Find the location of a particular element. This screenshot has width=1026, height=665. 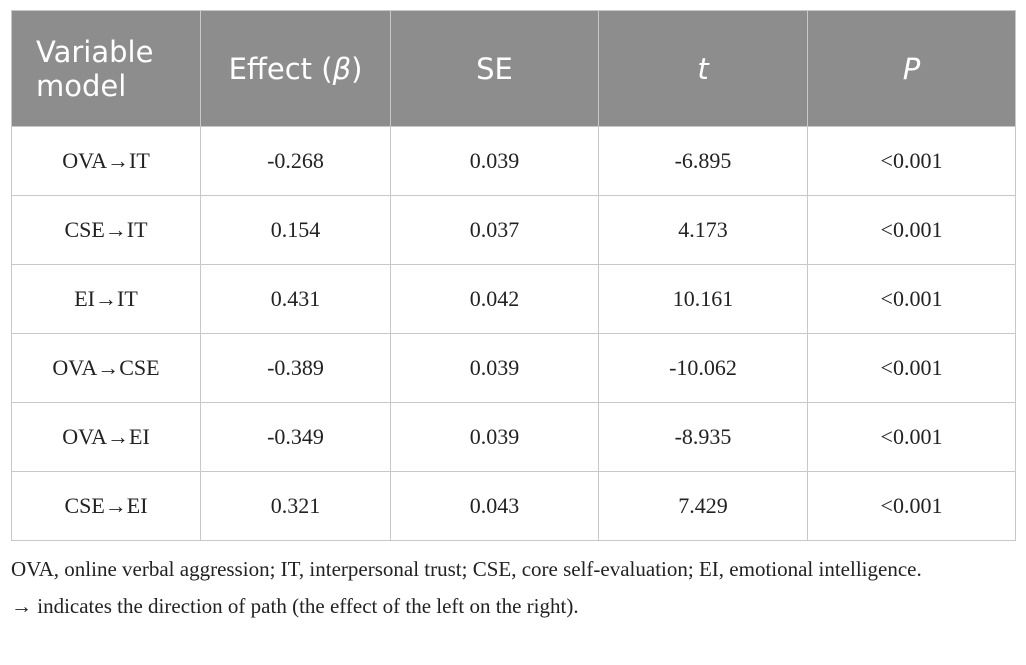

table-cell: 0.043 is located at coordinates (494, 506).